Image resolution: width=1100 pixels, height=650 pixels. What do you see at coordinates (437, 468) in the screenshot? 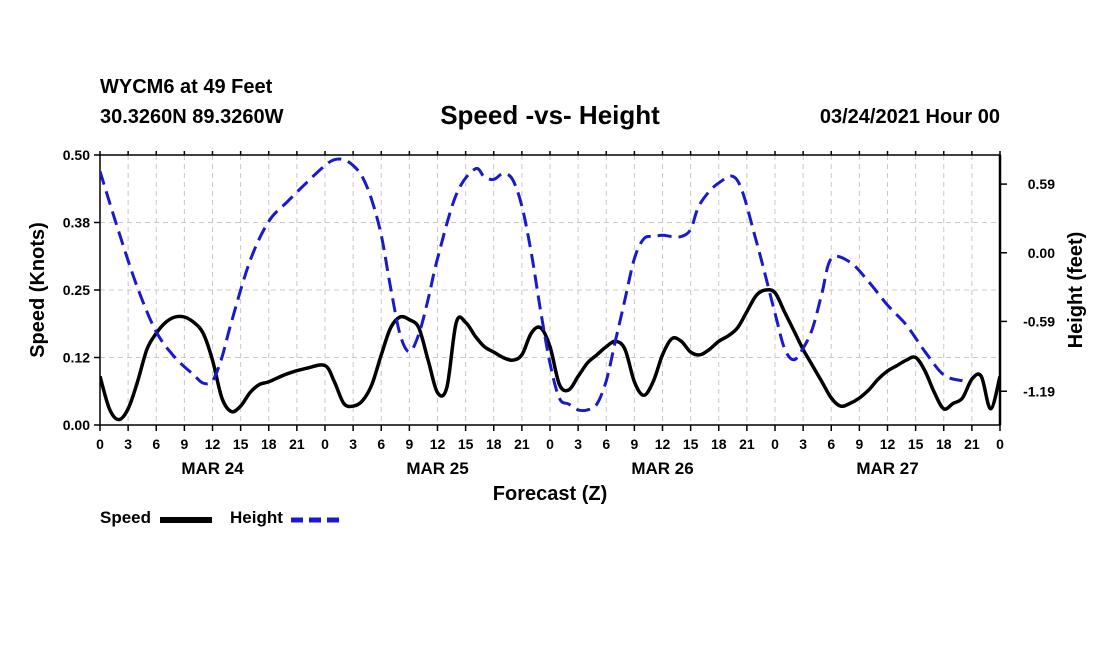
I see `day-label: MAR 25` at bounding box center [437, 468].